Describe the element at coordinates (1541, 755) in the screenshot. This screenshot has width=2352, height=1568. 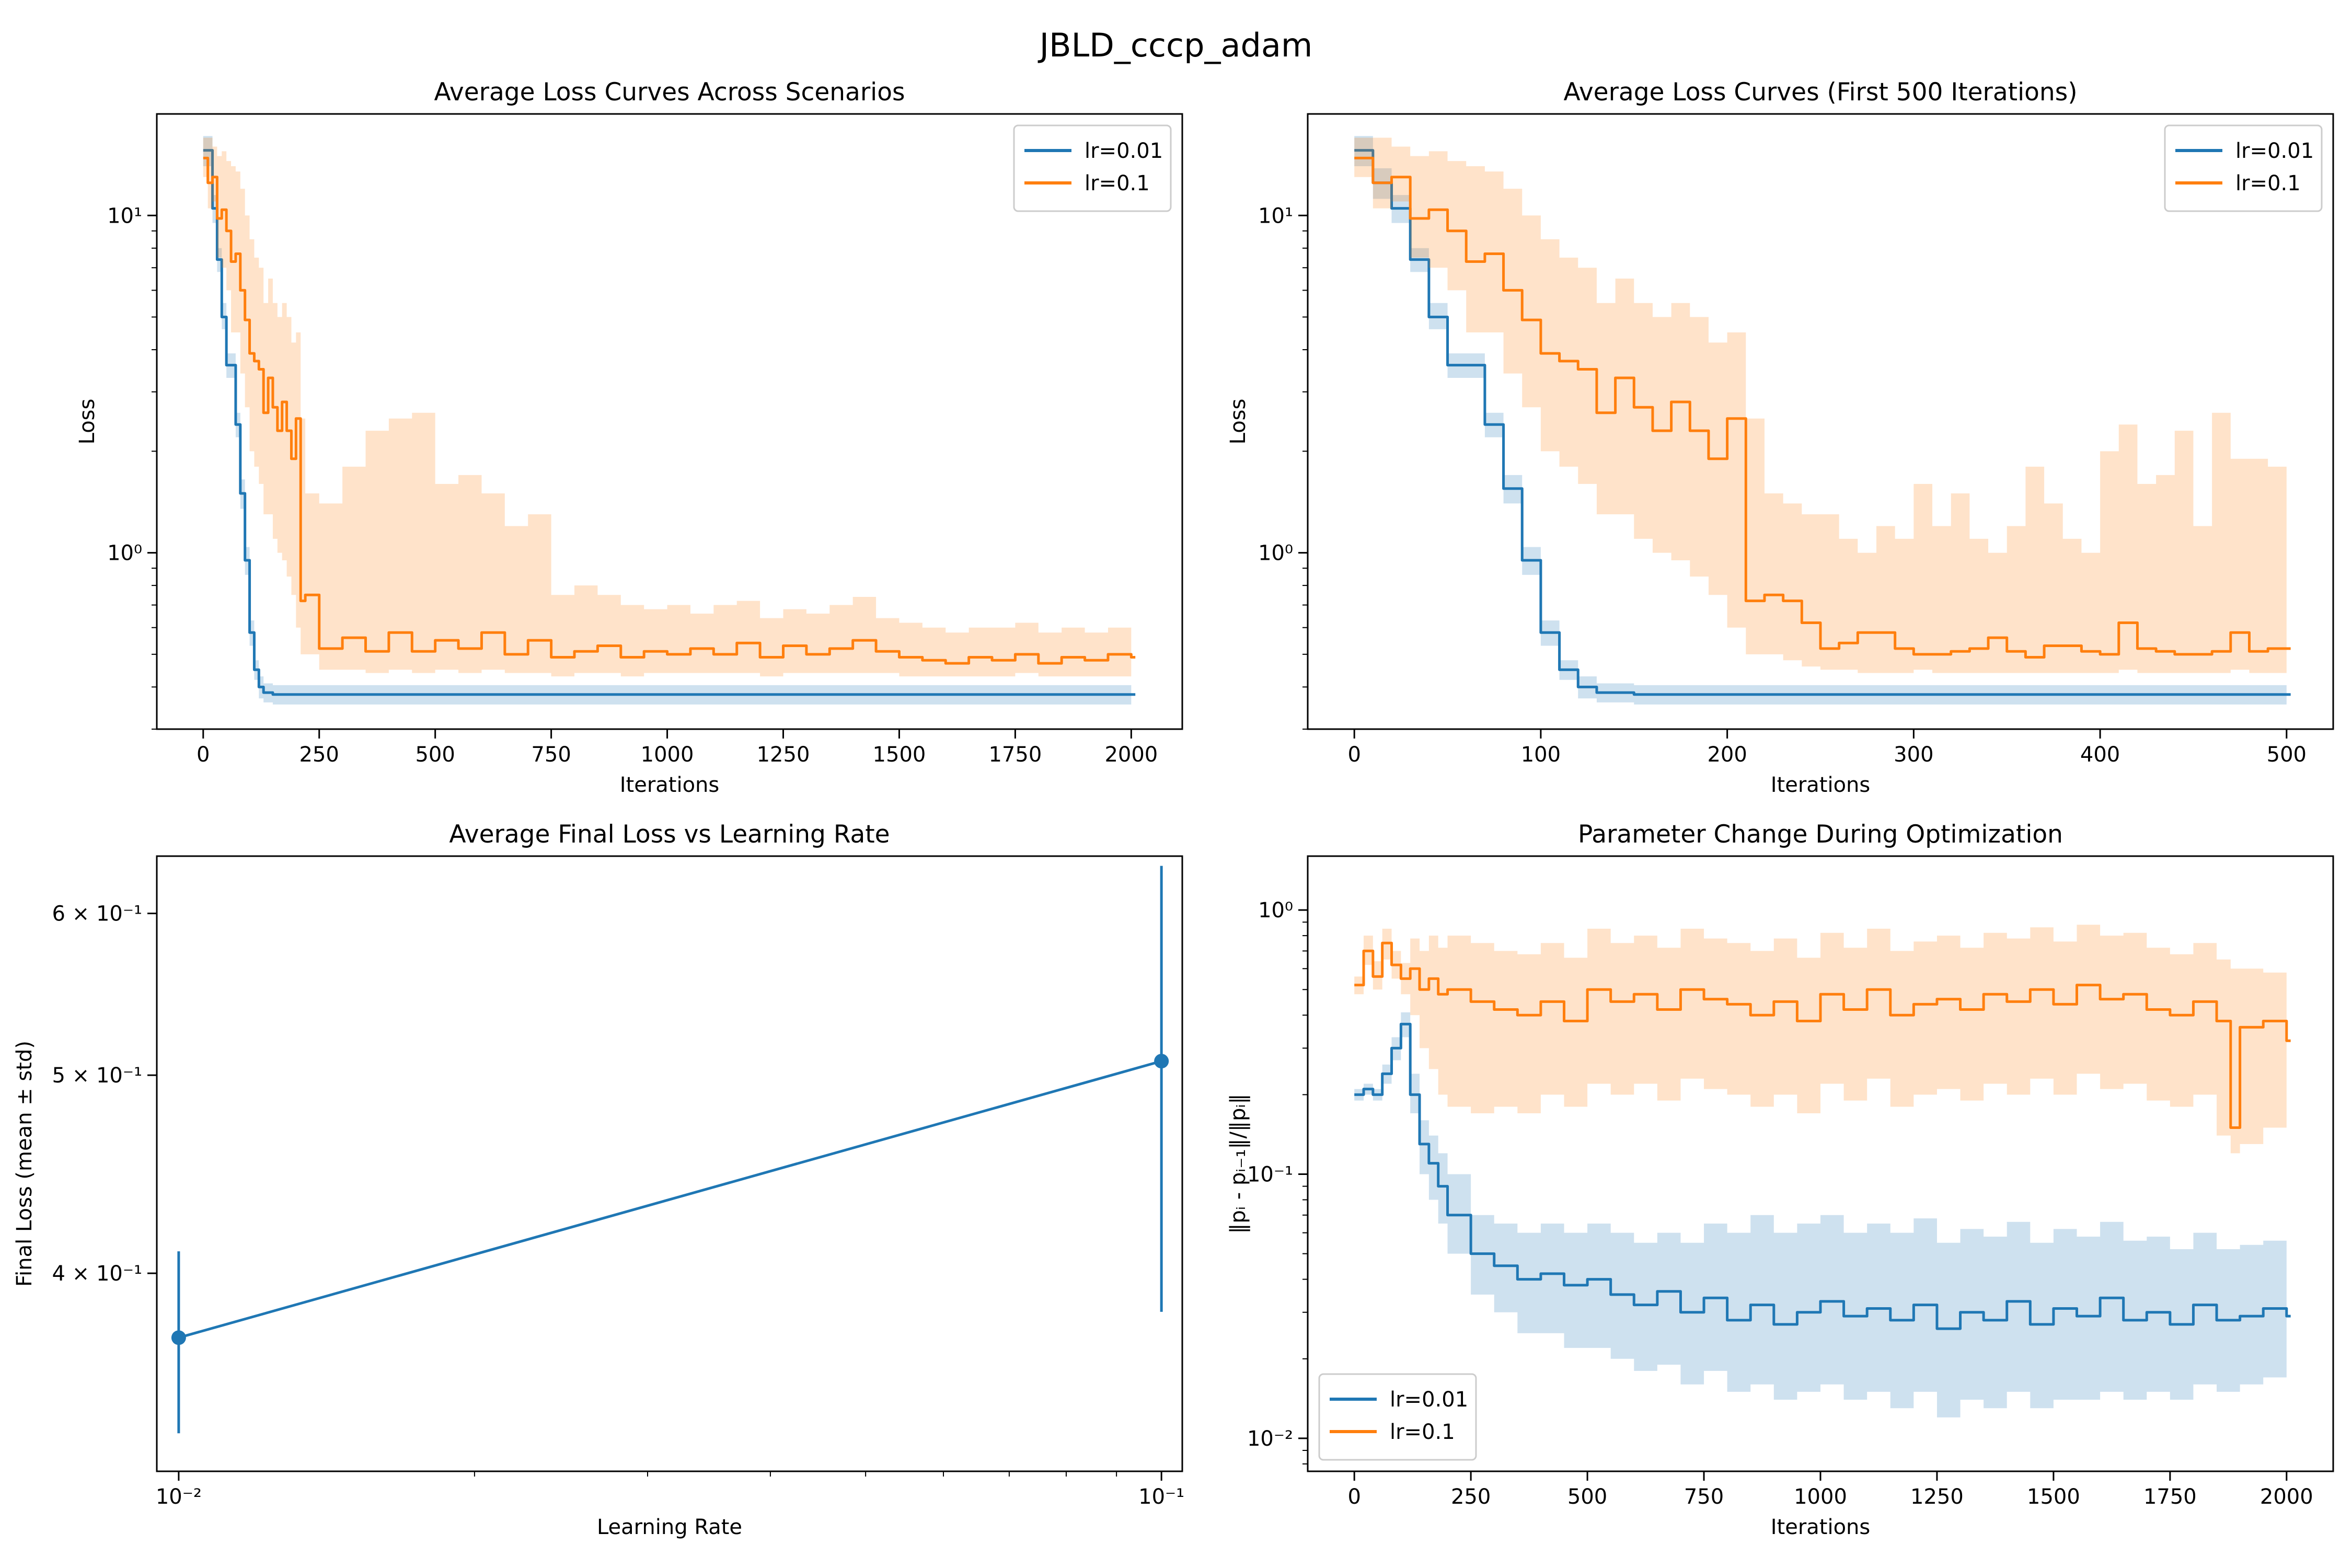
I see `x-tick-label: 100` at that location.